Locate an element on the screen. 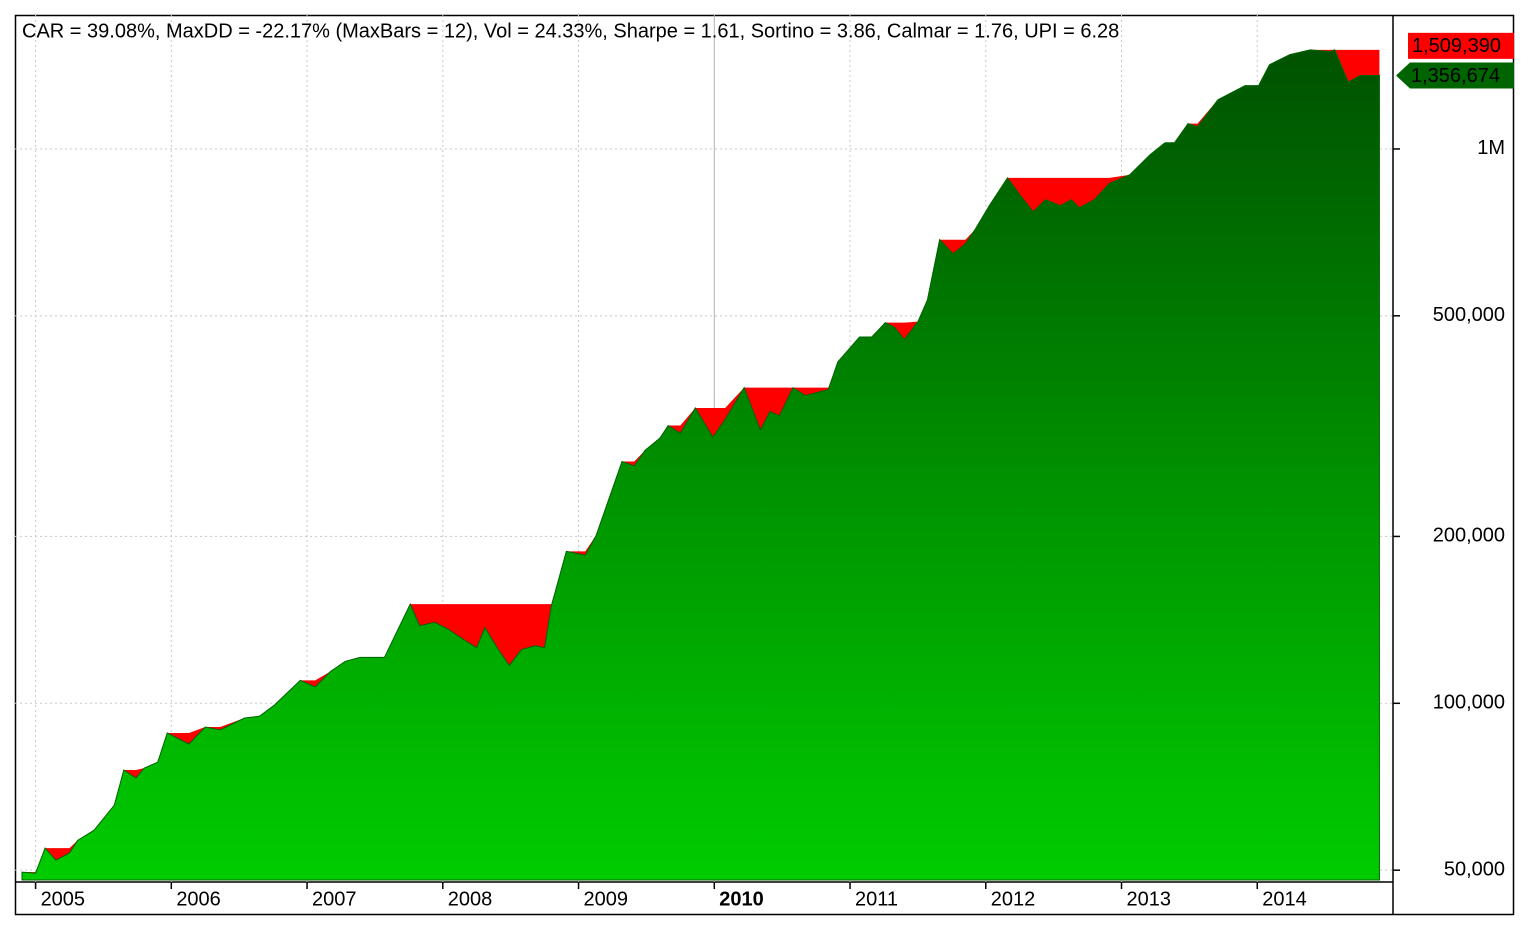 This screenshot has width=1530, height=930. value-tag-label: 1,356,674 is located at coordinates (1455, 76).